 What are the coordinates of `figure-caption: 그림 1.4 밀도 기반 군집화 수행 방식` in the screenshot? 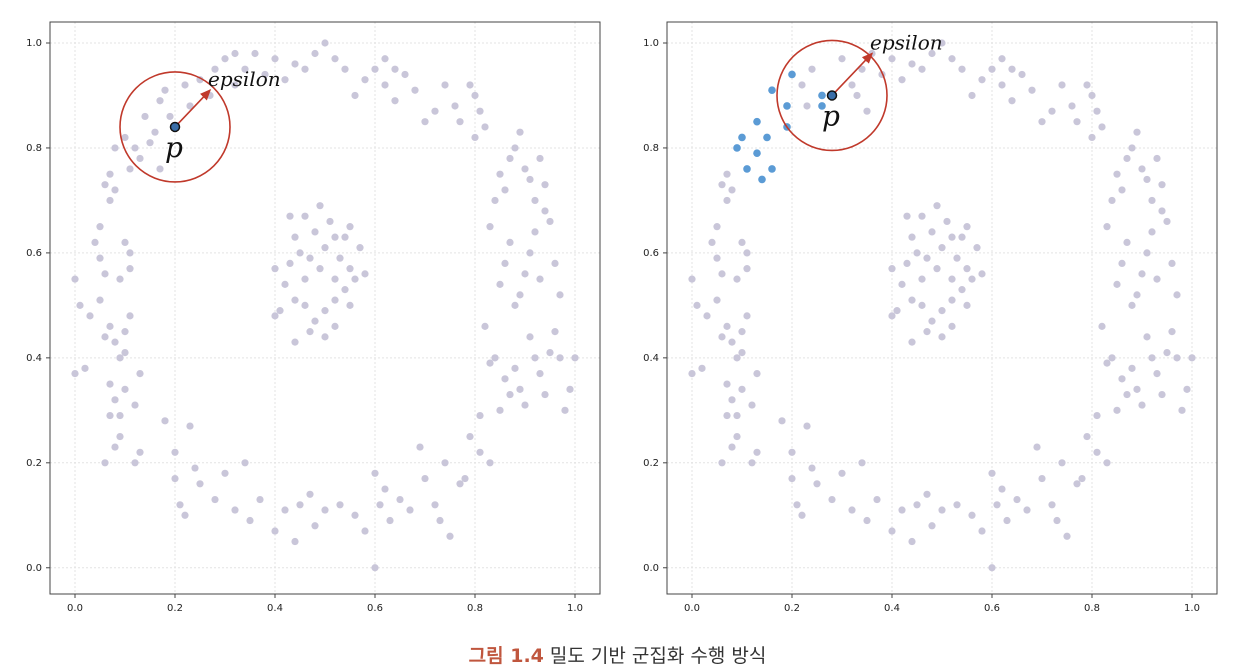 It's located at (617, 654).